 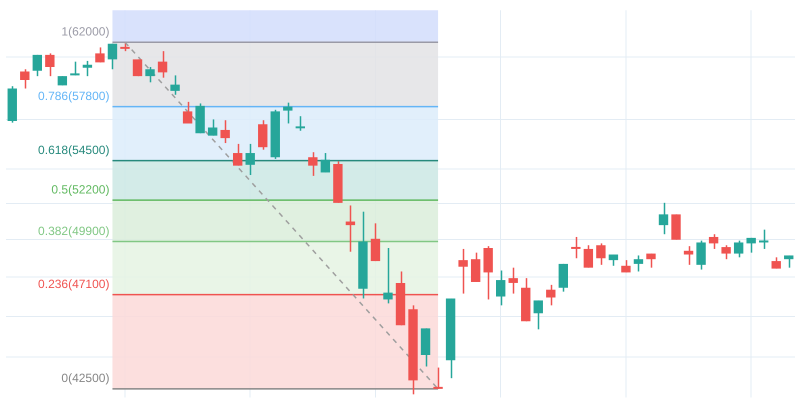 I want to click on ref-line-label: 0.236(47100), so click(x=74, y=283).